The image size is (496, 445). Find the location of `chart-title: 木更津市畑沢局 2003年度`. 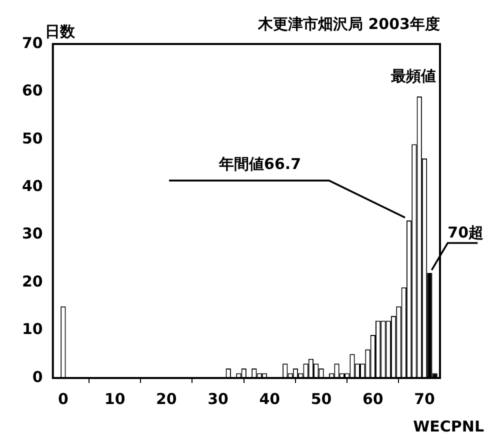

chart-title: 木更津市畑沢局 2003年度 is located at coordinates (348, 23).